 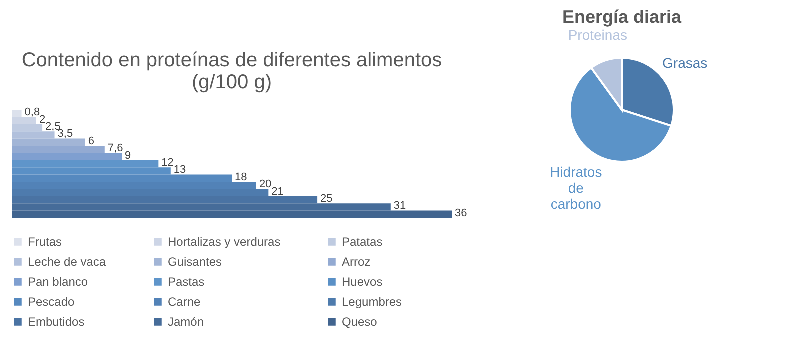 What do you see at coordinates (180, 170) in the screenshot?
I see `data-label: 13` at bounding box center [180, 170].